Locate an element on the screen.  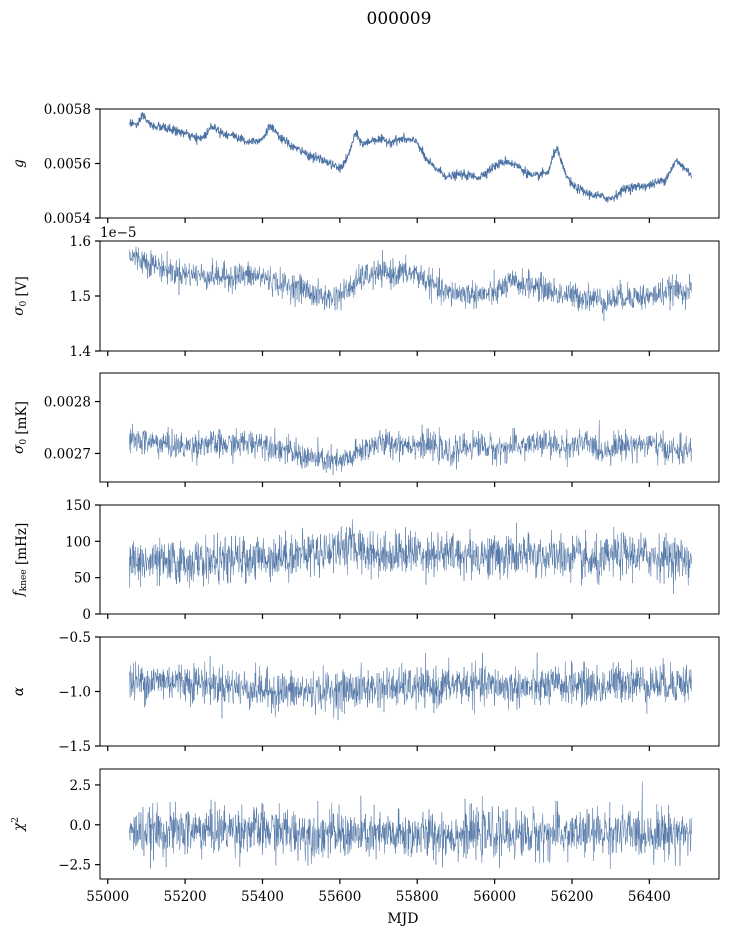
xtick-label: 55200 is located at coordinates (185, 897).